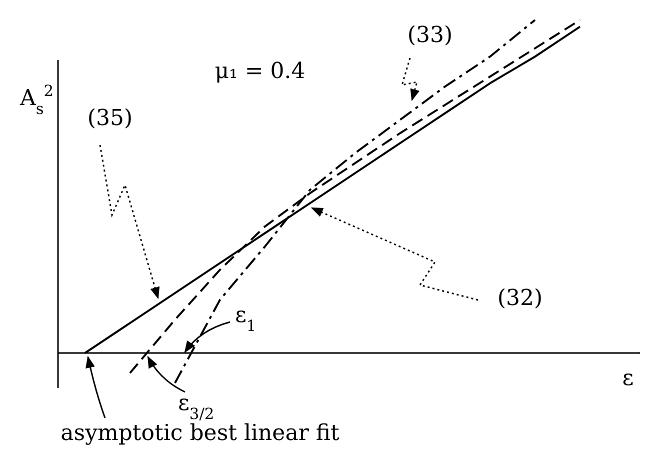 This screenshot has height=452, width=649. Describe the element at coordinates (196, 407) in the screenshot. I see `text: ε$_{3/2}$` at that location.